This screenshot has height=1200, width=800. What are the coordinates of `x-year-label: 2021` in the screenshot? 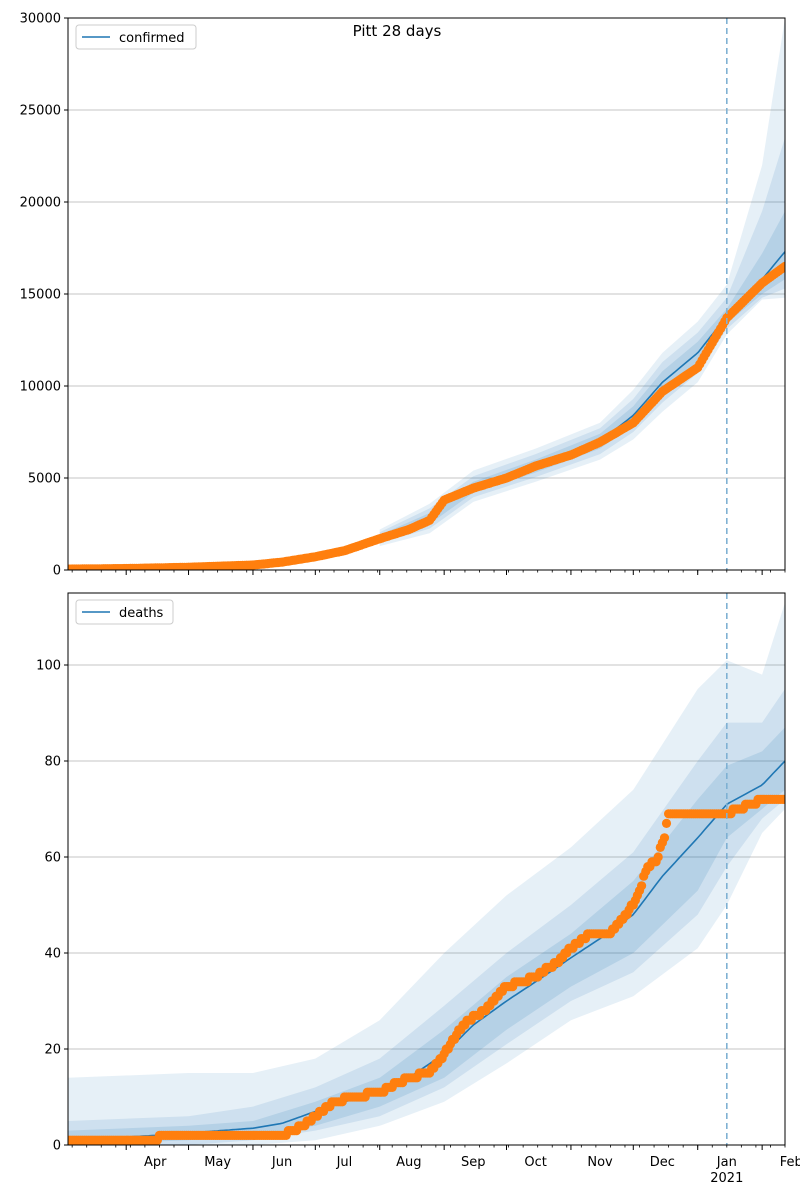 It's located at (726, 1178).